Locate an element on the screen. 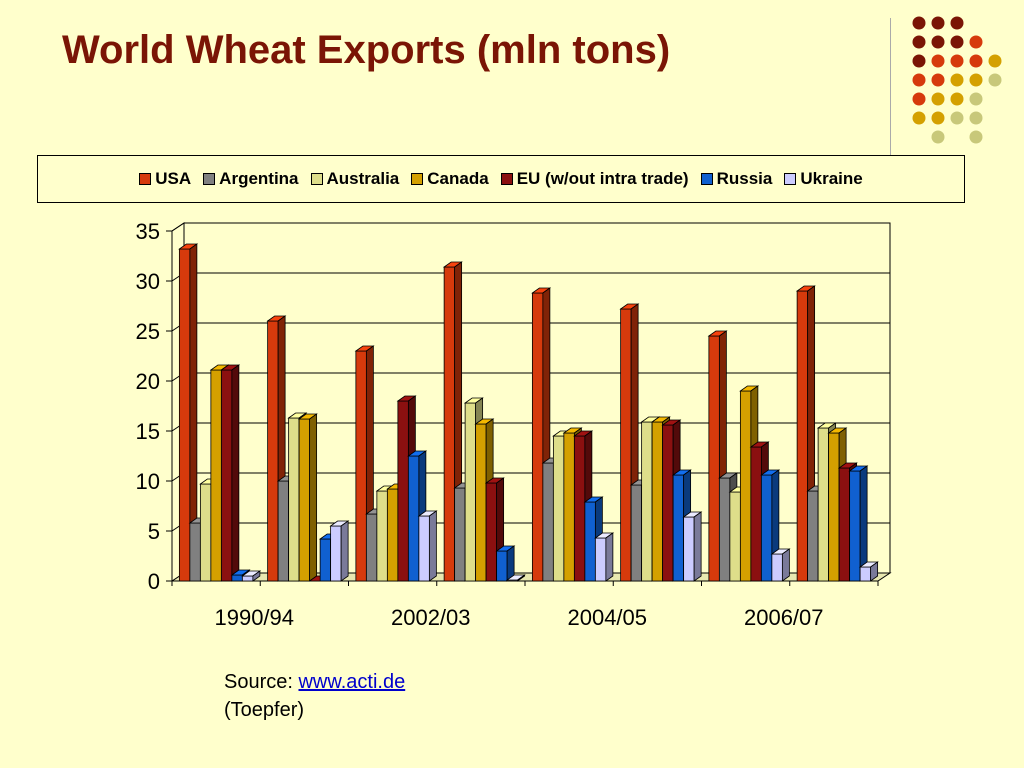 This screenshot has height=768, width=1024. x-tick-label: 1990/94 is located at coordinates (254, 617).